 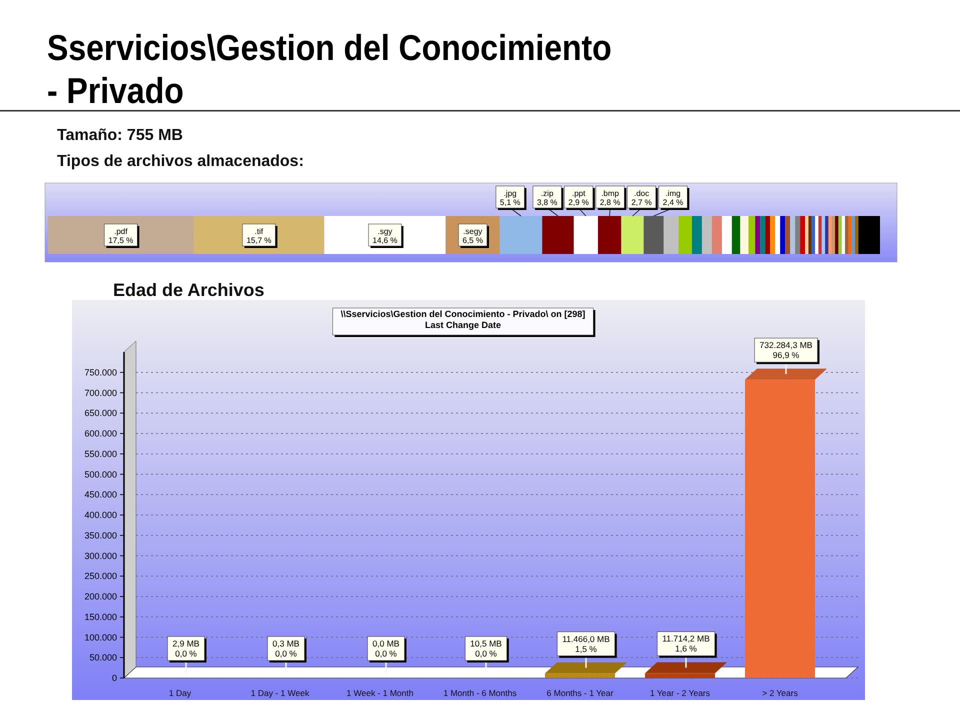 What do you see at coordinates (673, 202) in the screenshot?
I see `data-label: 2,4 %` at bounding box center [673, 202].